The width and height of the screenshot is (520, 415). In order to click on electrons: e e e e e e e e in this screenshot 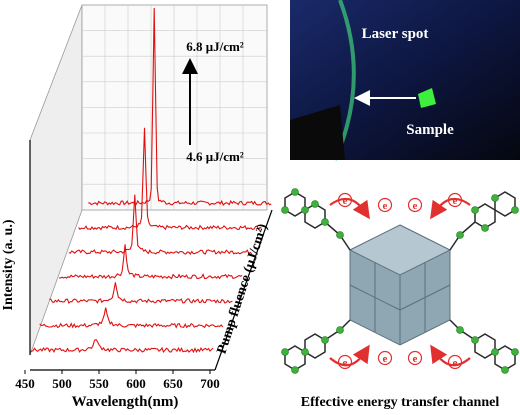, I will do `click(400, 281)`.